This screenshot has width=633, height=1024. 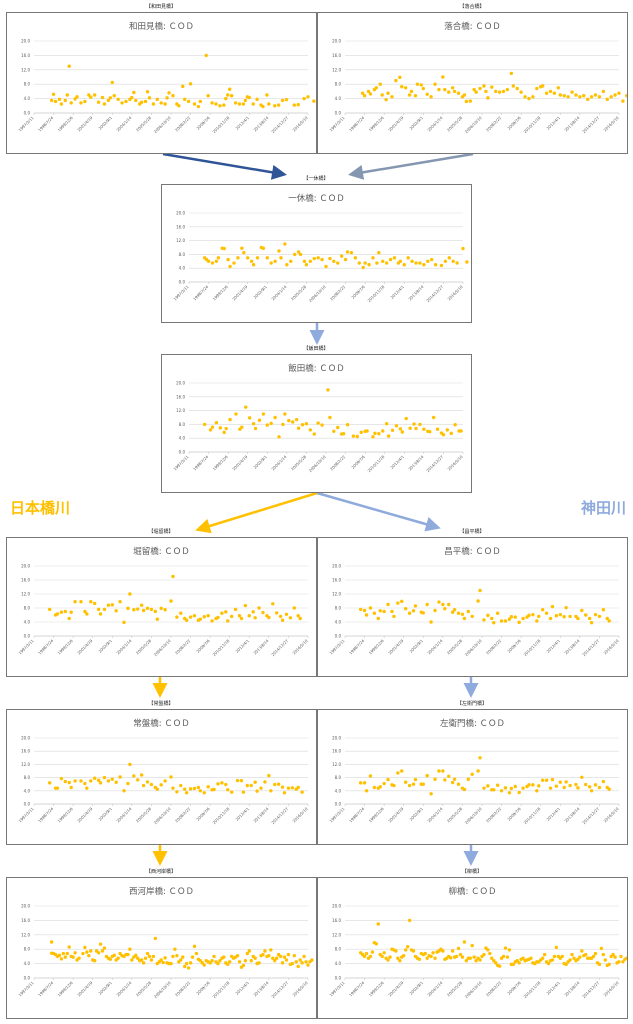 I want to click on panel-label-yanagi: 【柳橋】, so click(x=471, y=872).